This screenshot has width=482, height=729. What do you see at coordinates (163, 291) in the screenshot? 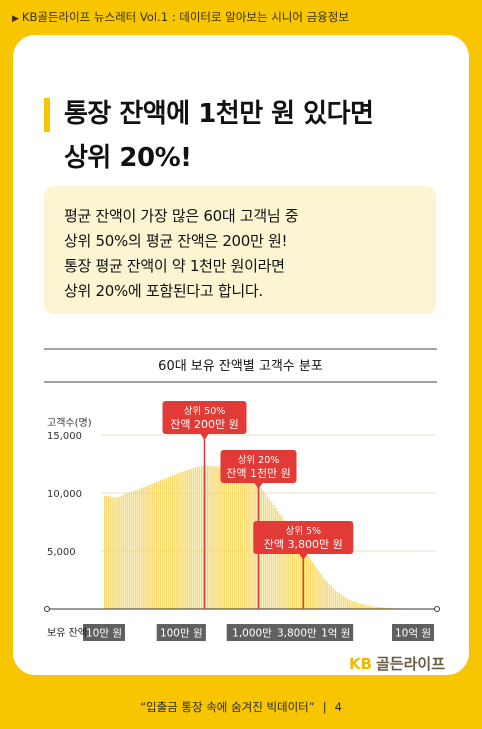
I see `summary-line-4: 상위 20%에 포함된다고 합니다.` at bounding box center [163, 291].